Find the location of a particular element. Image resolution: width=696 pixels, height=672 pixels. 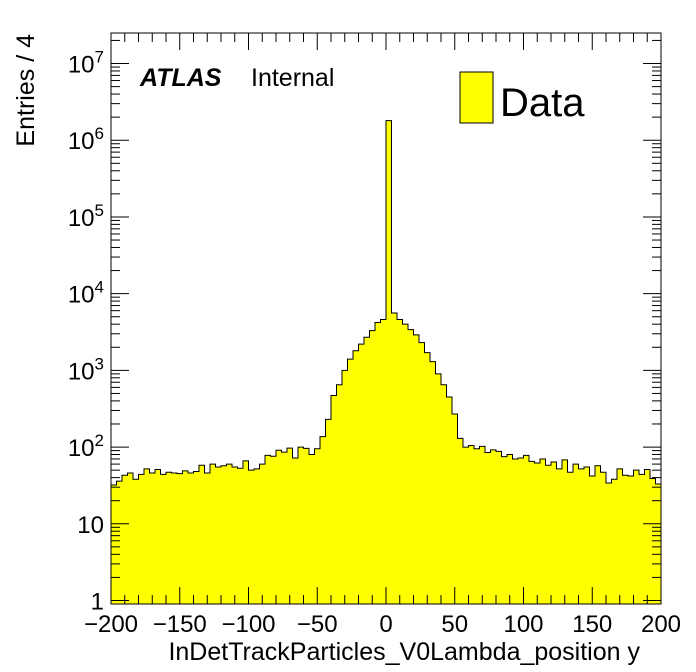

y-tick-label: 1 is located at coordinates (97, 601).